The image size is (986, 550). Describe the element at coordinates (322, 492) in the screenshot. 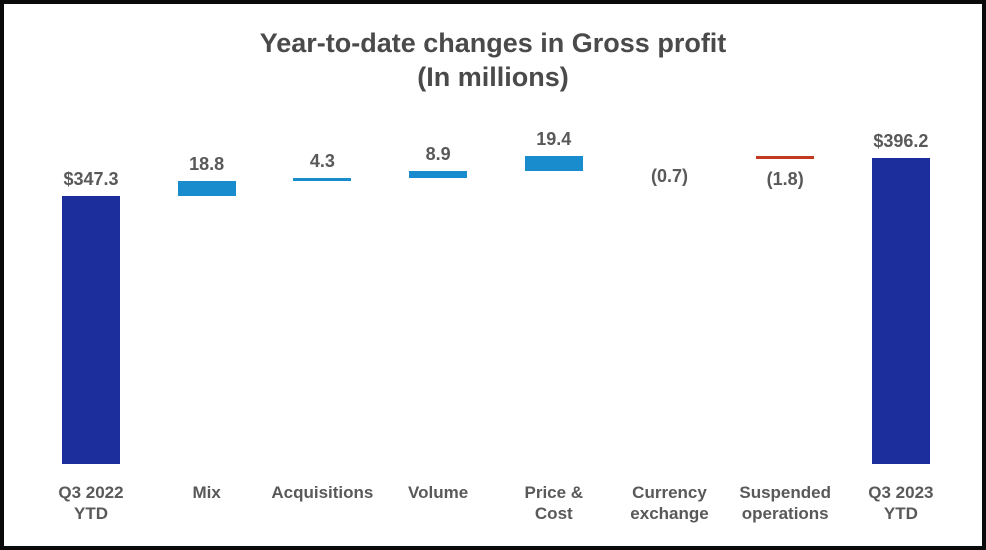

I see `category-label-acquisitions: Acquisitions` at that location.